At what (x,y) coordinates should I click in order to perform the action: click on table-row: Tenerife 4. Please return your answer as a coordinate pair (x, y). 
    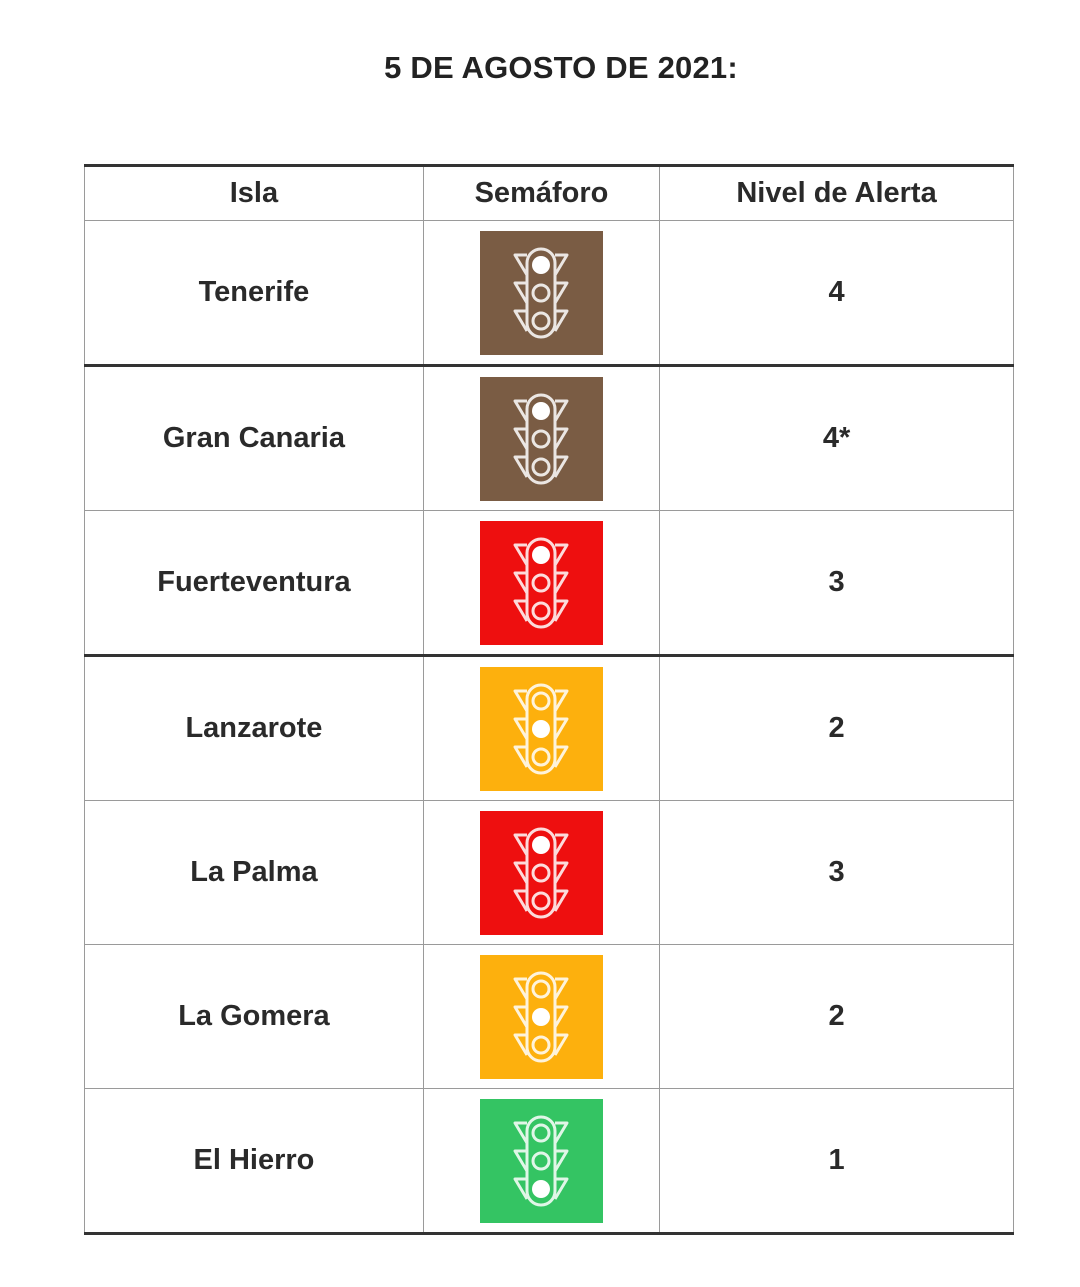
    Looking at the image, I should click on (549, 293).